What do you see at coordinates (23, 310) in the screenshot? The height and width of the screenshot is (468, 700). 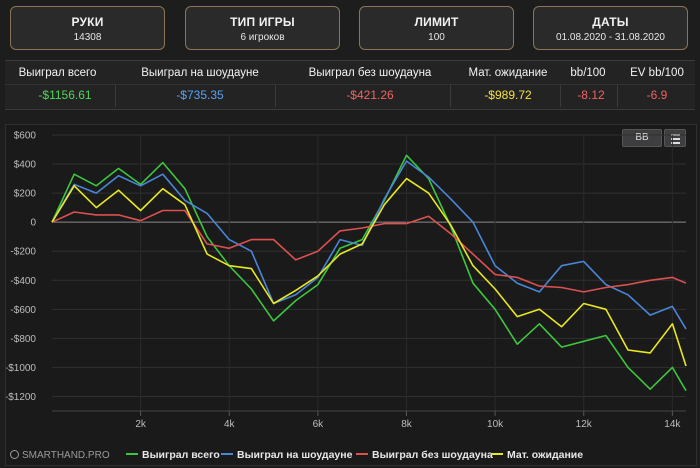 I see `y-tick-label: -$600` at bounding box center [23, 310].